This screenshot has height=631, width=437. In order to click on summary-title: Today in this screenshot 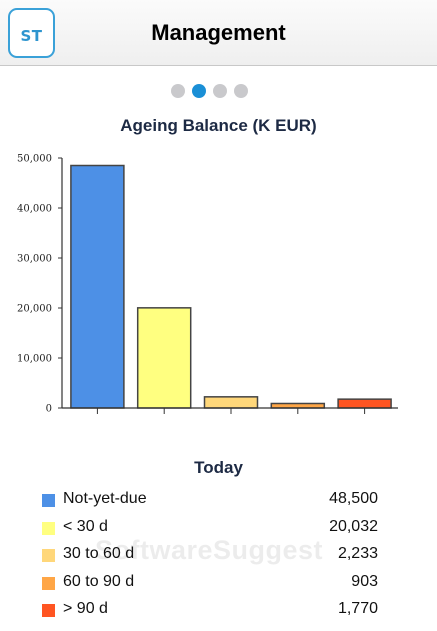, I will do `click(218, 467)`.